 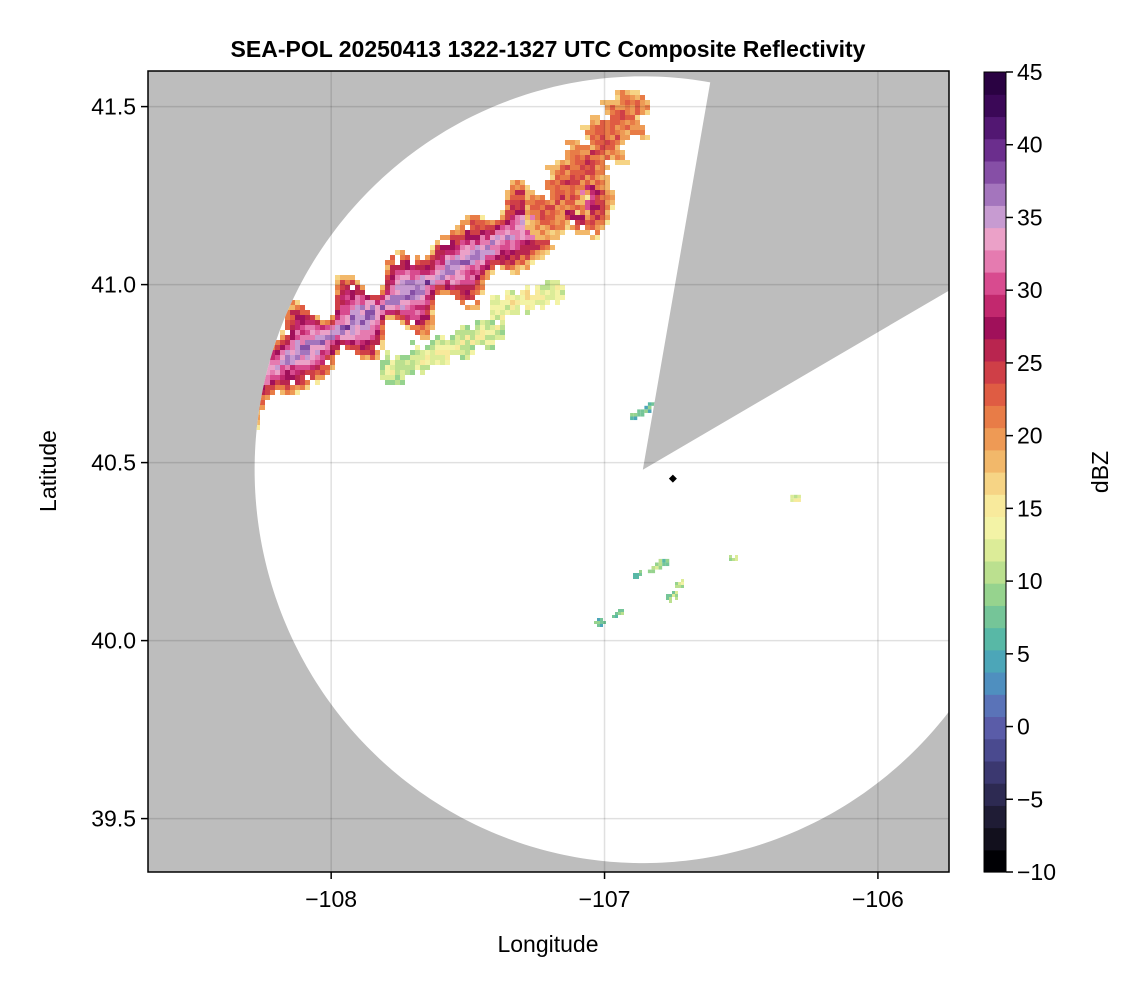 I want to click on colorbar-tick-label: 0, so click(x=1023, y=727).